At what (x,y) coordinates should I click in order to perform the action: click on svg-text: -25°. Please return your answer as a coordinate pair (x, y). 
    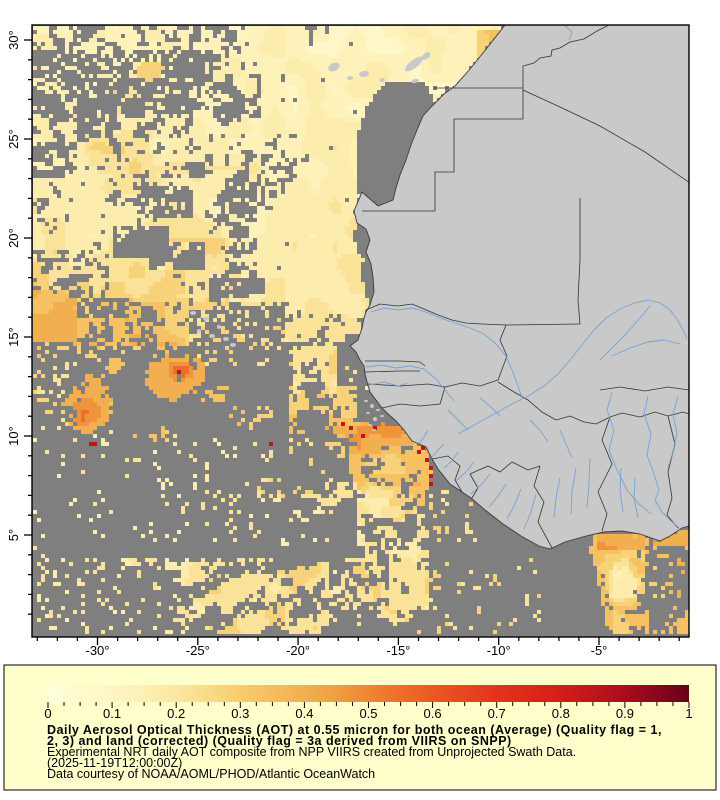
    Looking at the image, I should click on (198, 650).